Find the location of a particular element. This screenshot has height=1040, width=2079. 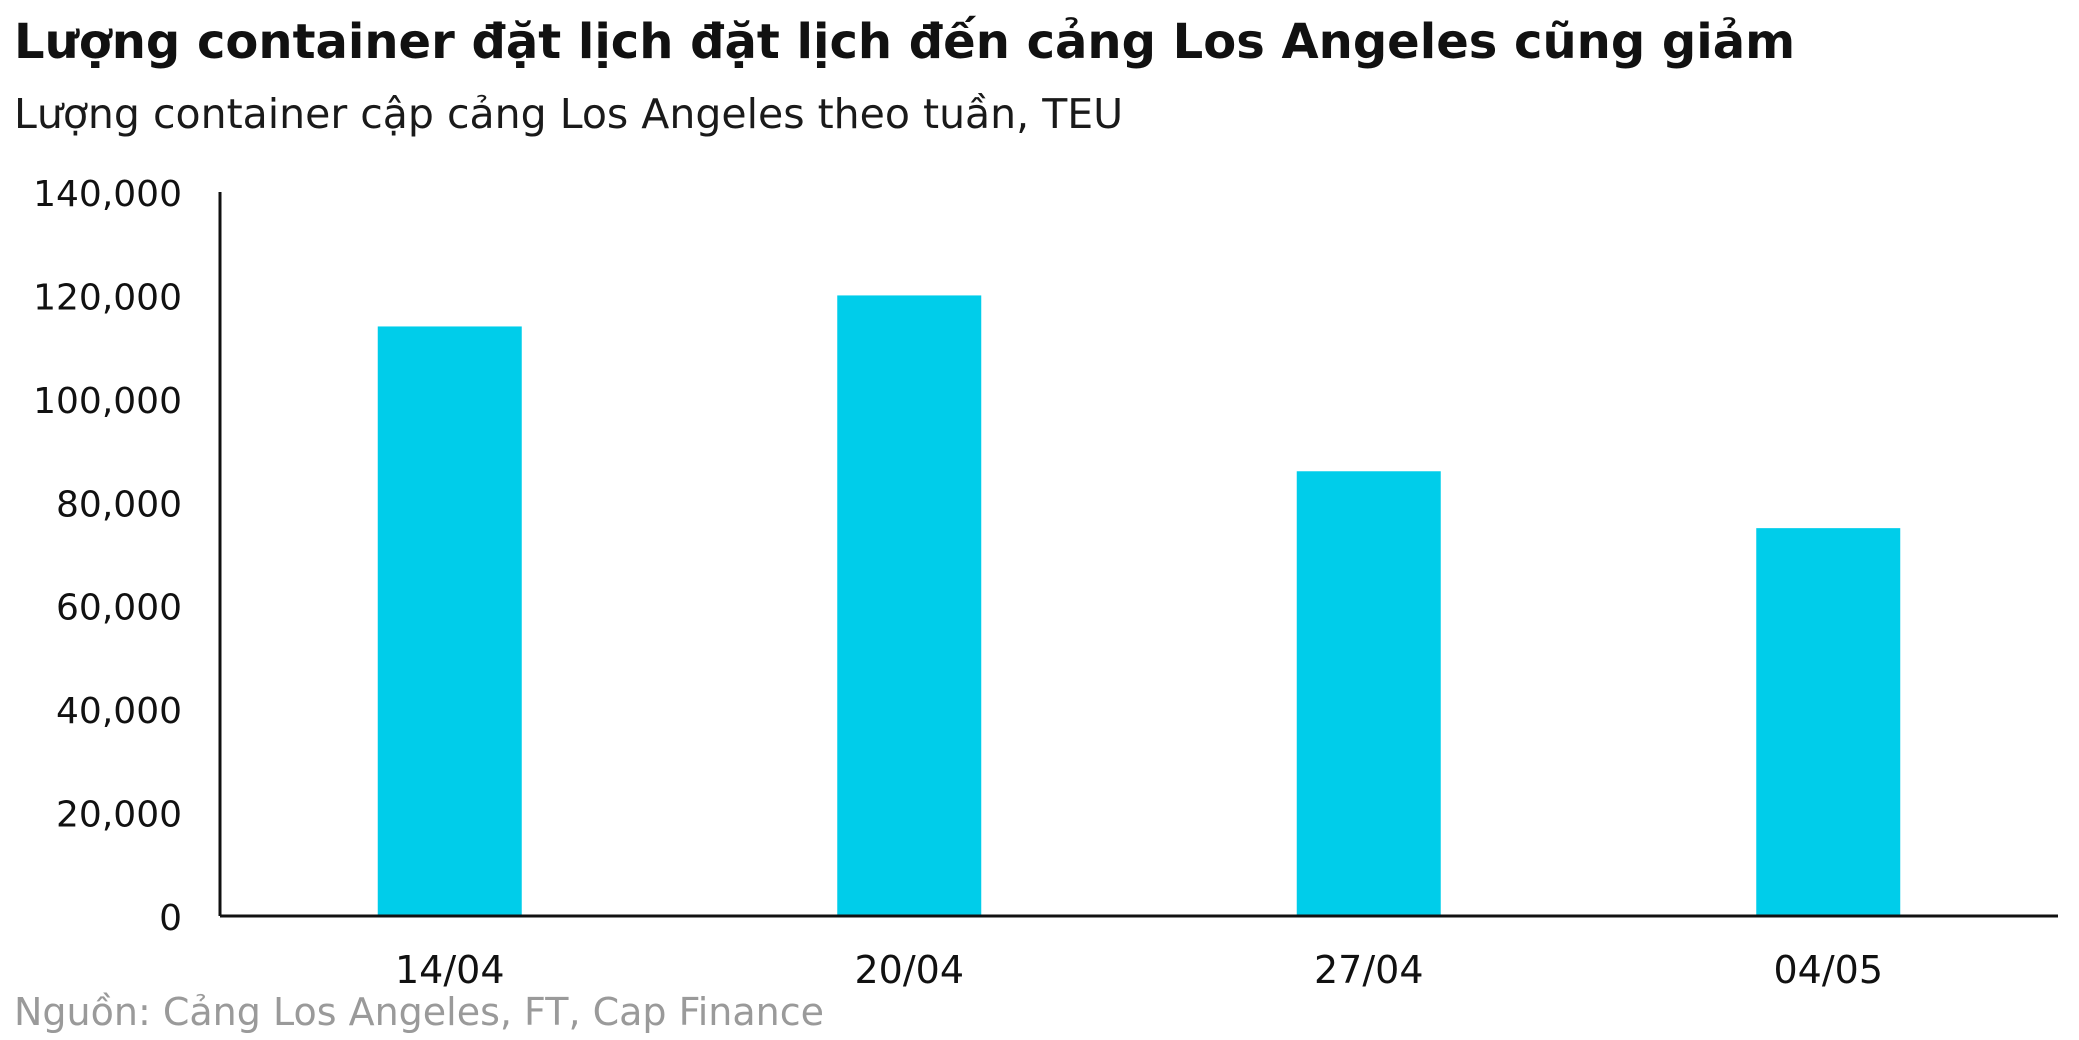

y-tick-label: 20,000 is located at coordinates (119, 815).